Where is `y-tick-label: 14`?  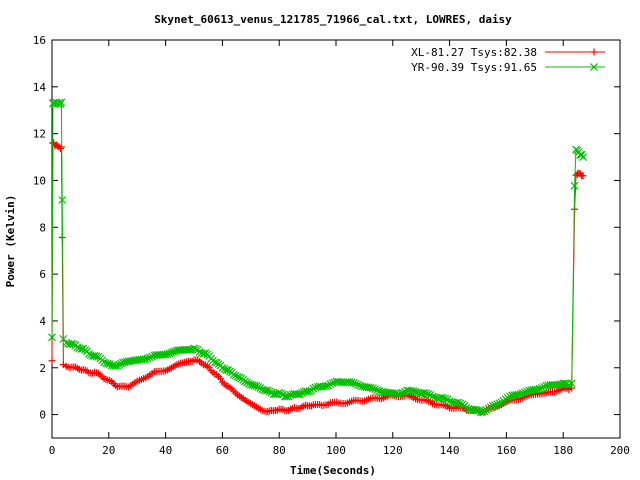
y-tick-label: 14 is located at coordinates (40, 87).